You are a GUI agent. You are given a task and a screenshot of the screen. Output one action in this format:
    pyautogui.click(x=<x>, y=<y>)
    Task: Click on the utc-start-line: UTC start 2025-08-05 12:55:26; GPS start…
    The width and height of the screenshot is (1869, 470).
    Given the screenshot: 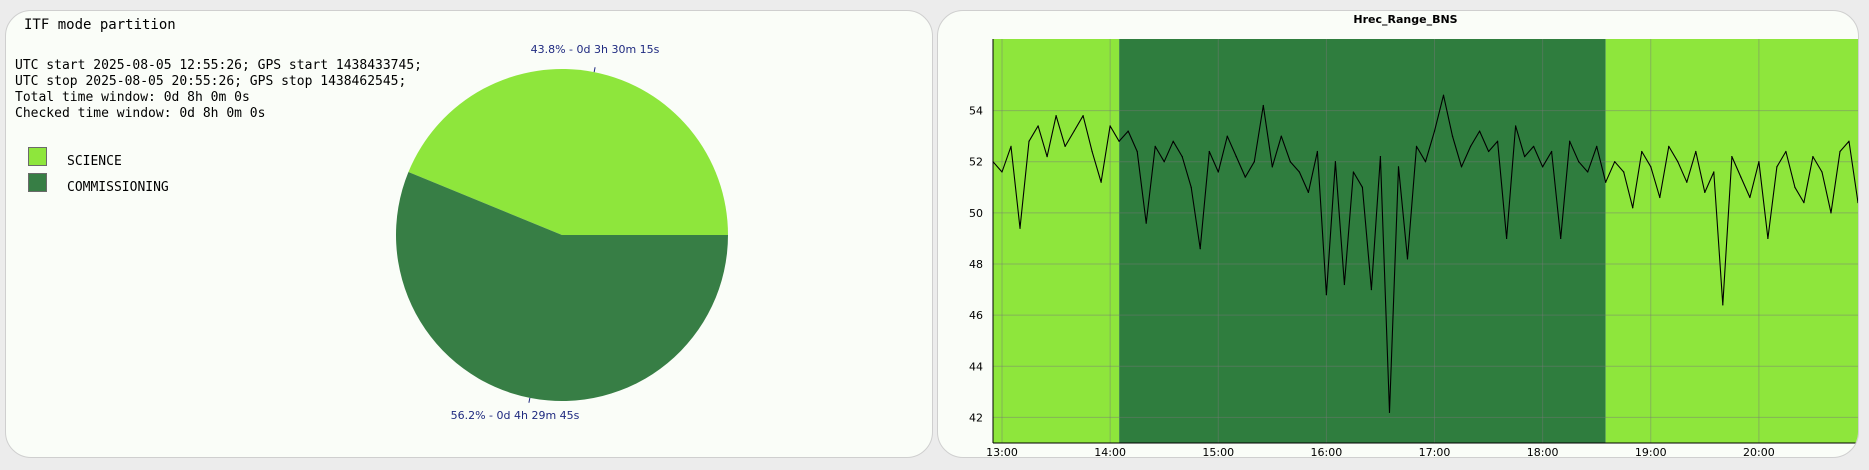 What is the action you would take?
    pyautogui.click(x=218, y=65)
    